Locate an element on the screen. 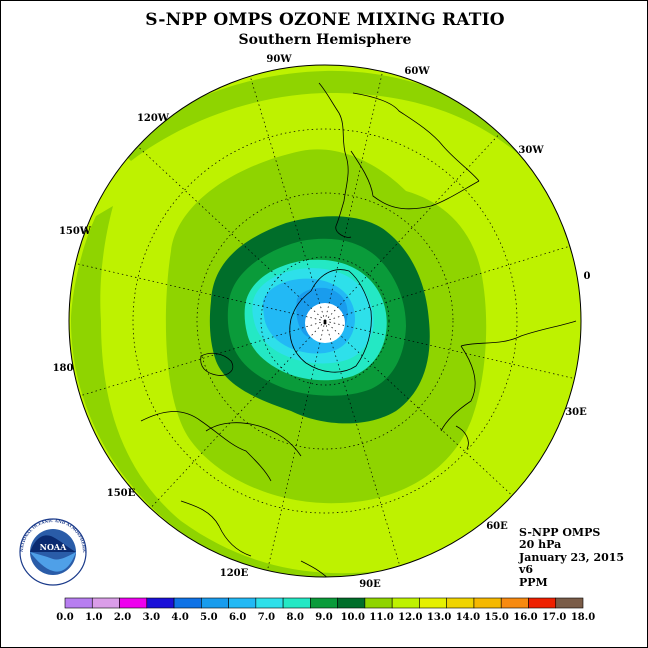  page-title: S-NPP OMPS OZONE MIXING RATIO is located at coordinates (325, 20).